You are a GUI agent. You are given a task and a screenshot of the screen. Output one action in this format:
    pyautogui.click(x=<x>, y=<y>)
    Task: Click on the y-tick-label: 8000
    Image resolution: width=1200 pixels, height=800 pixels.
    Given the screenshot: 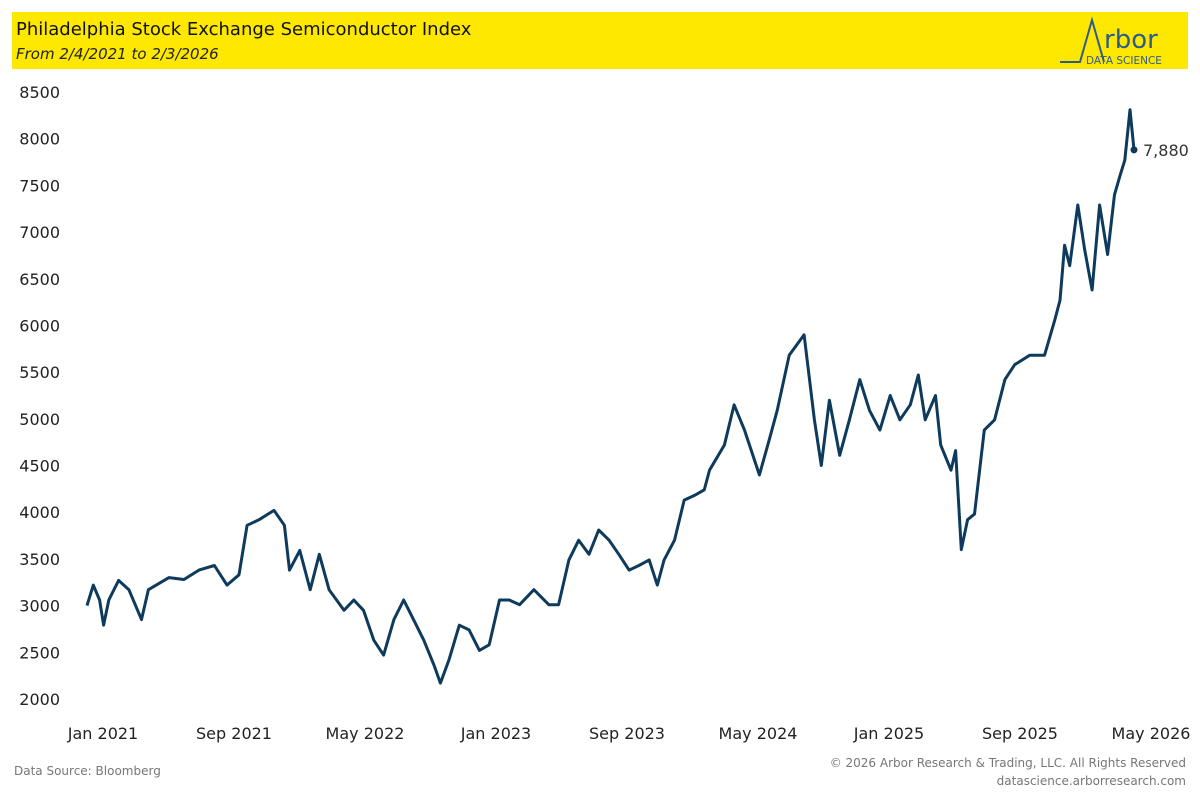 What is the action you would take?
    pyautogui.click(x=39, y=139)
    